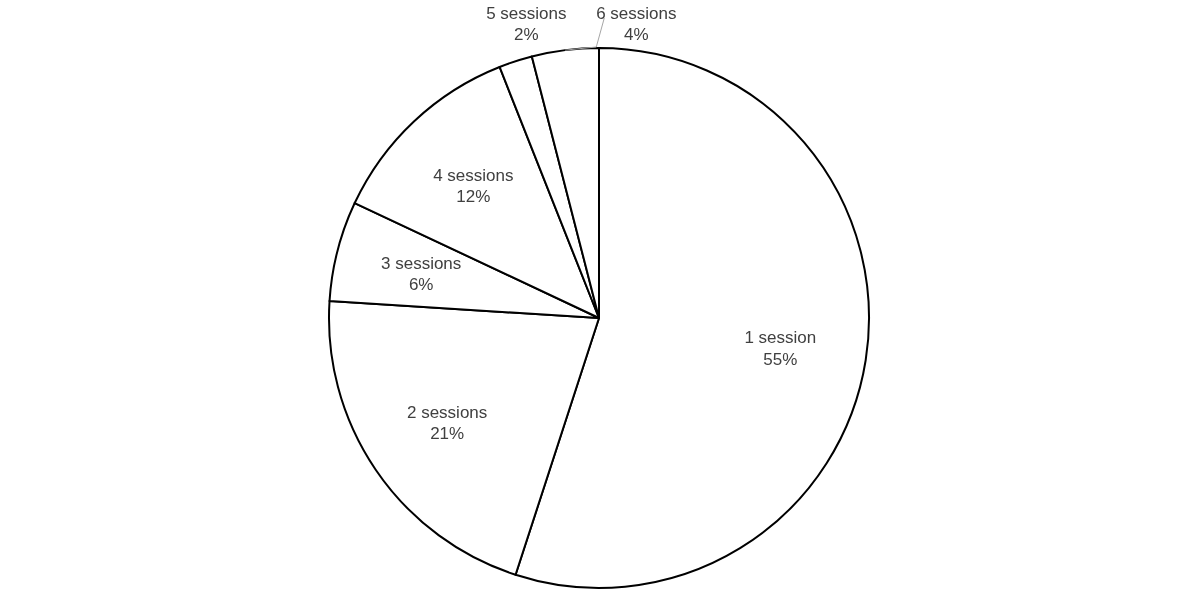 Image resolution: width=1200 pixels, height=591 pixels. Describe the element at coordinates (421, 285) in the screenshot. I see `data-label: 6%` at that location.